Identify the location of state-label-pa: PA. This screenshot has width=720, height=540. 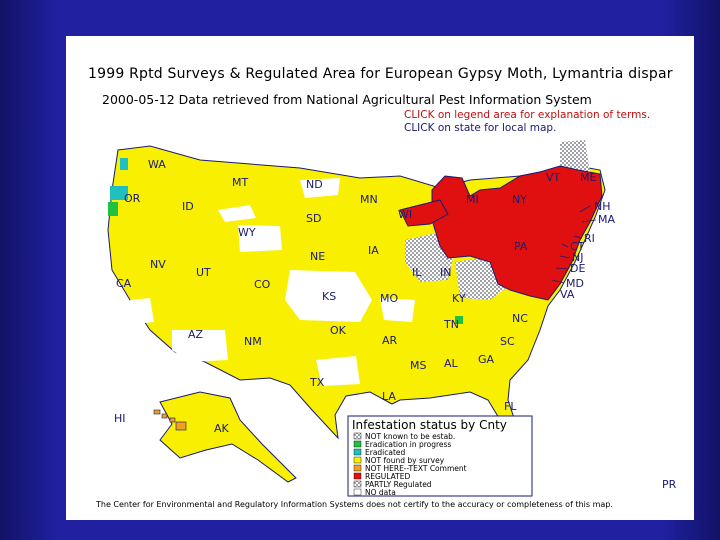
(521, 246).